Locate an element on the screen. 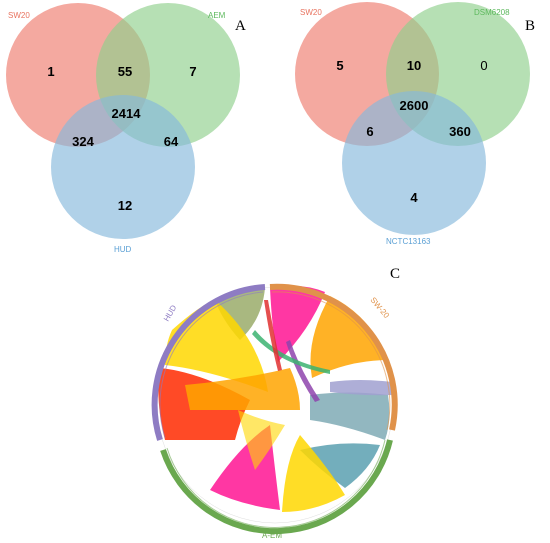 The height and width of the screenshot is (543, 550). venn-b-count-pair13: 6 is located at coordinates (369, 131).